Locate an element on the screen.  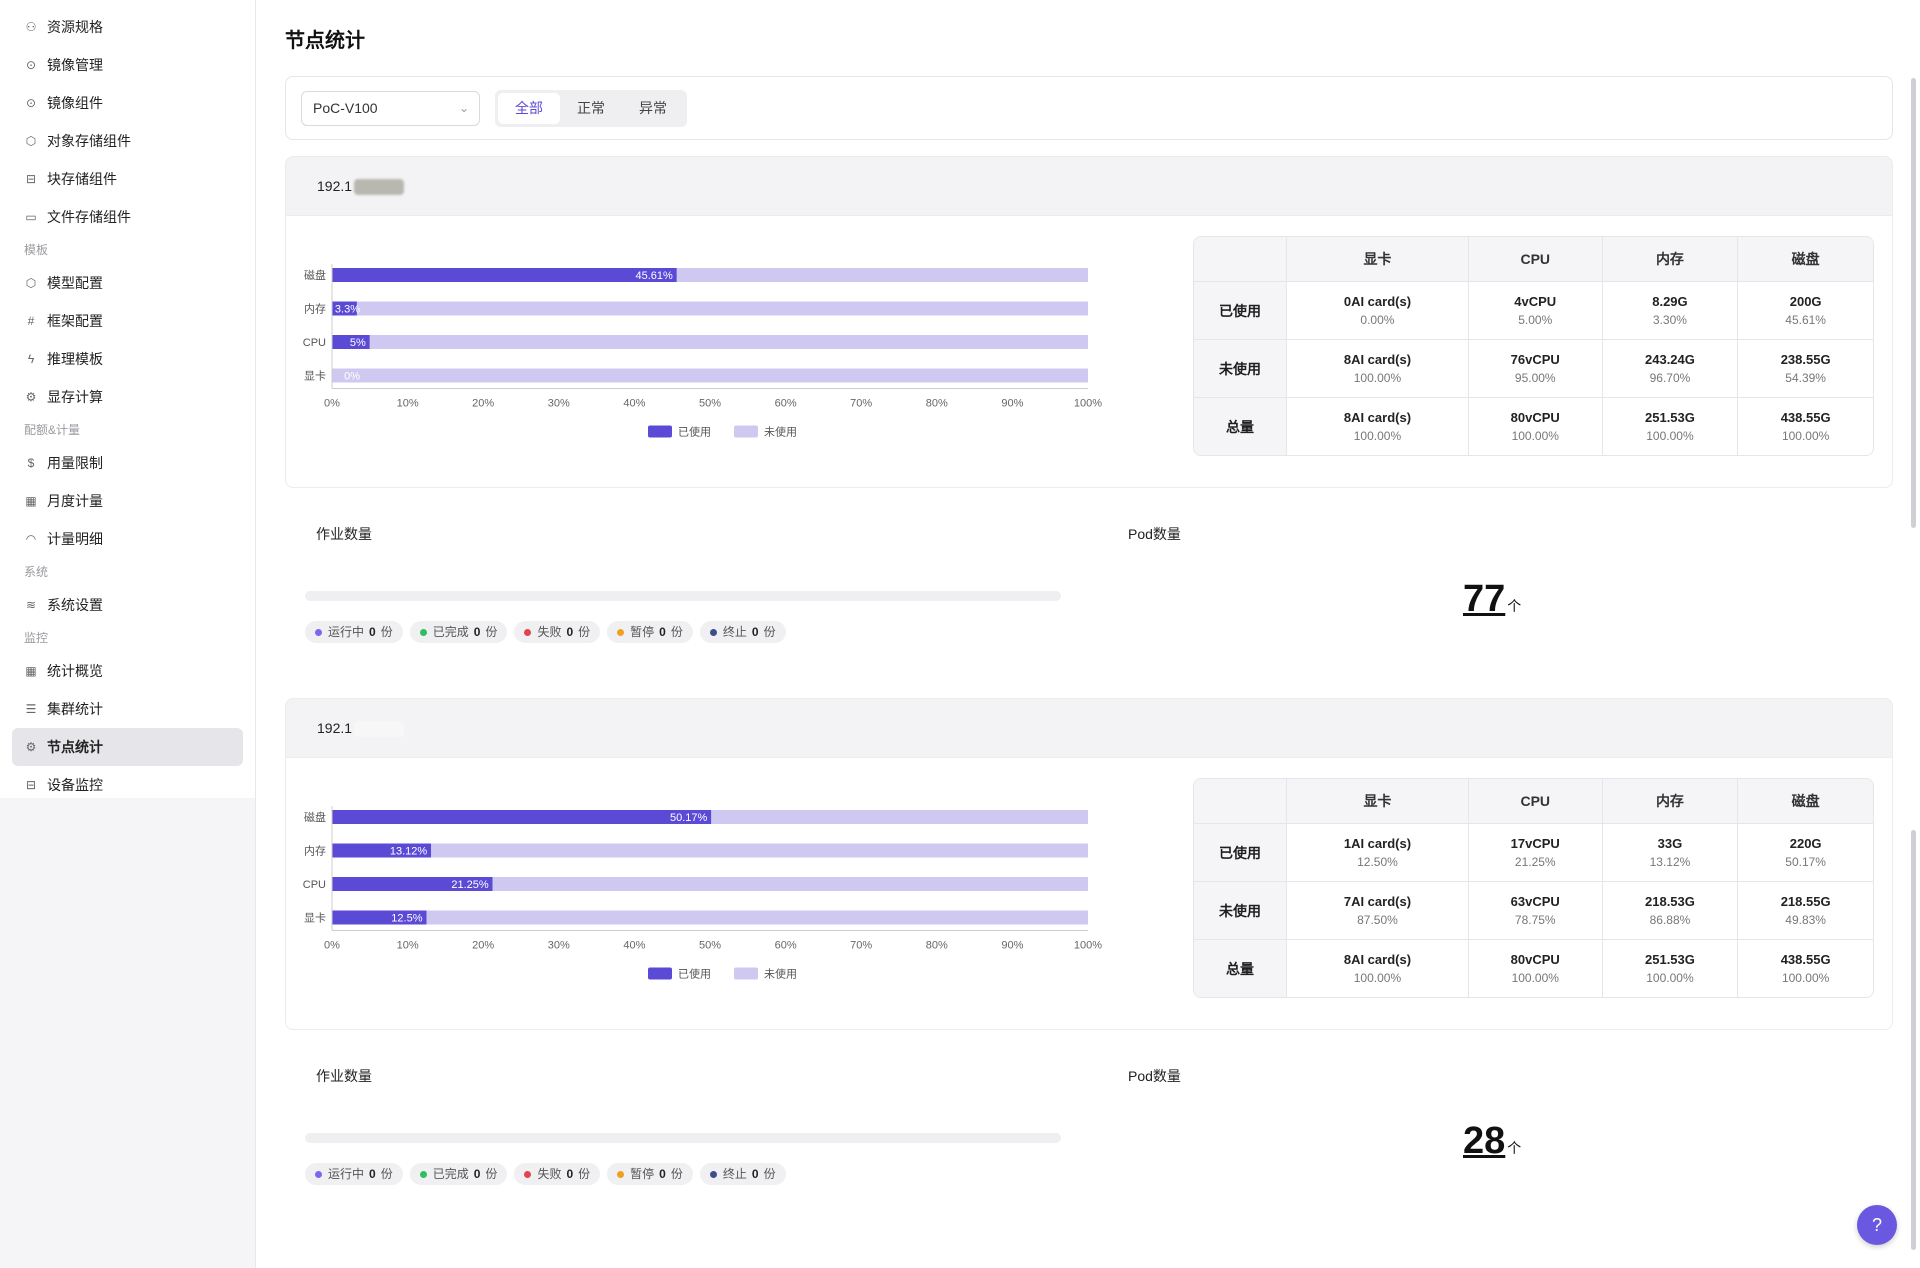
sidebar-item: ⚇ 资源规格 is located at coordinates (127, 27).